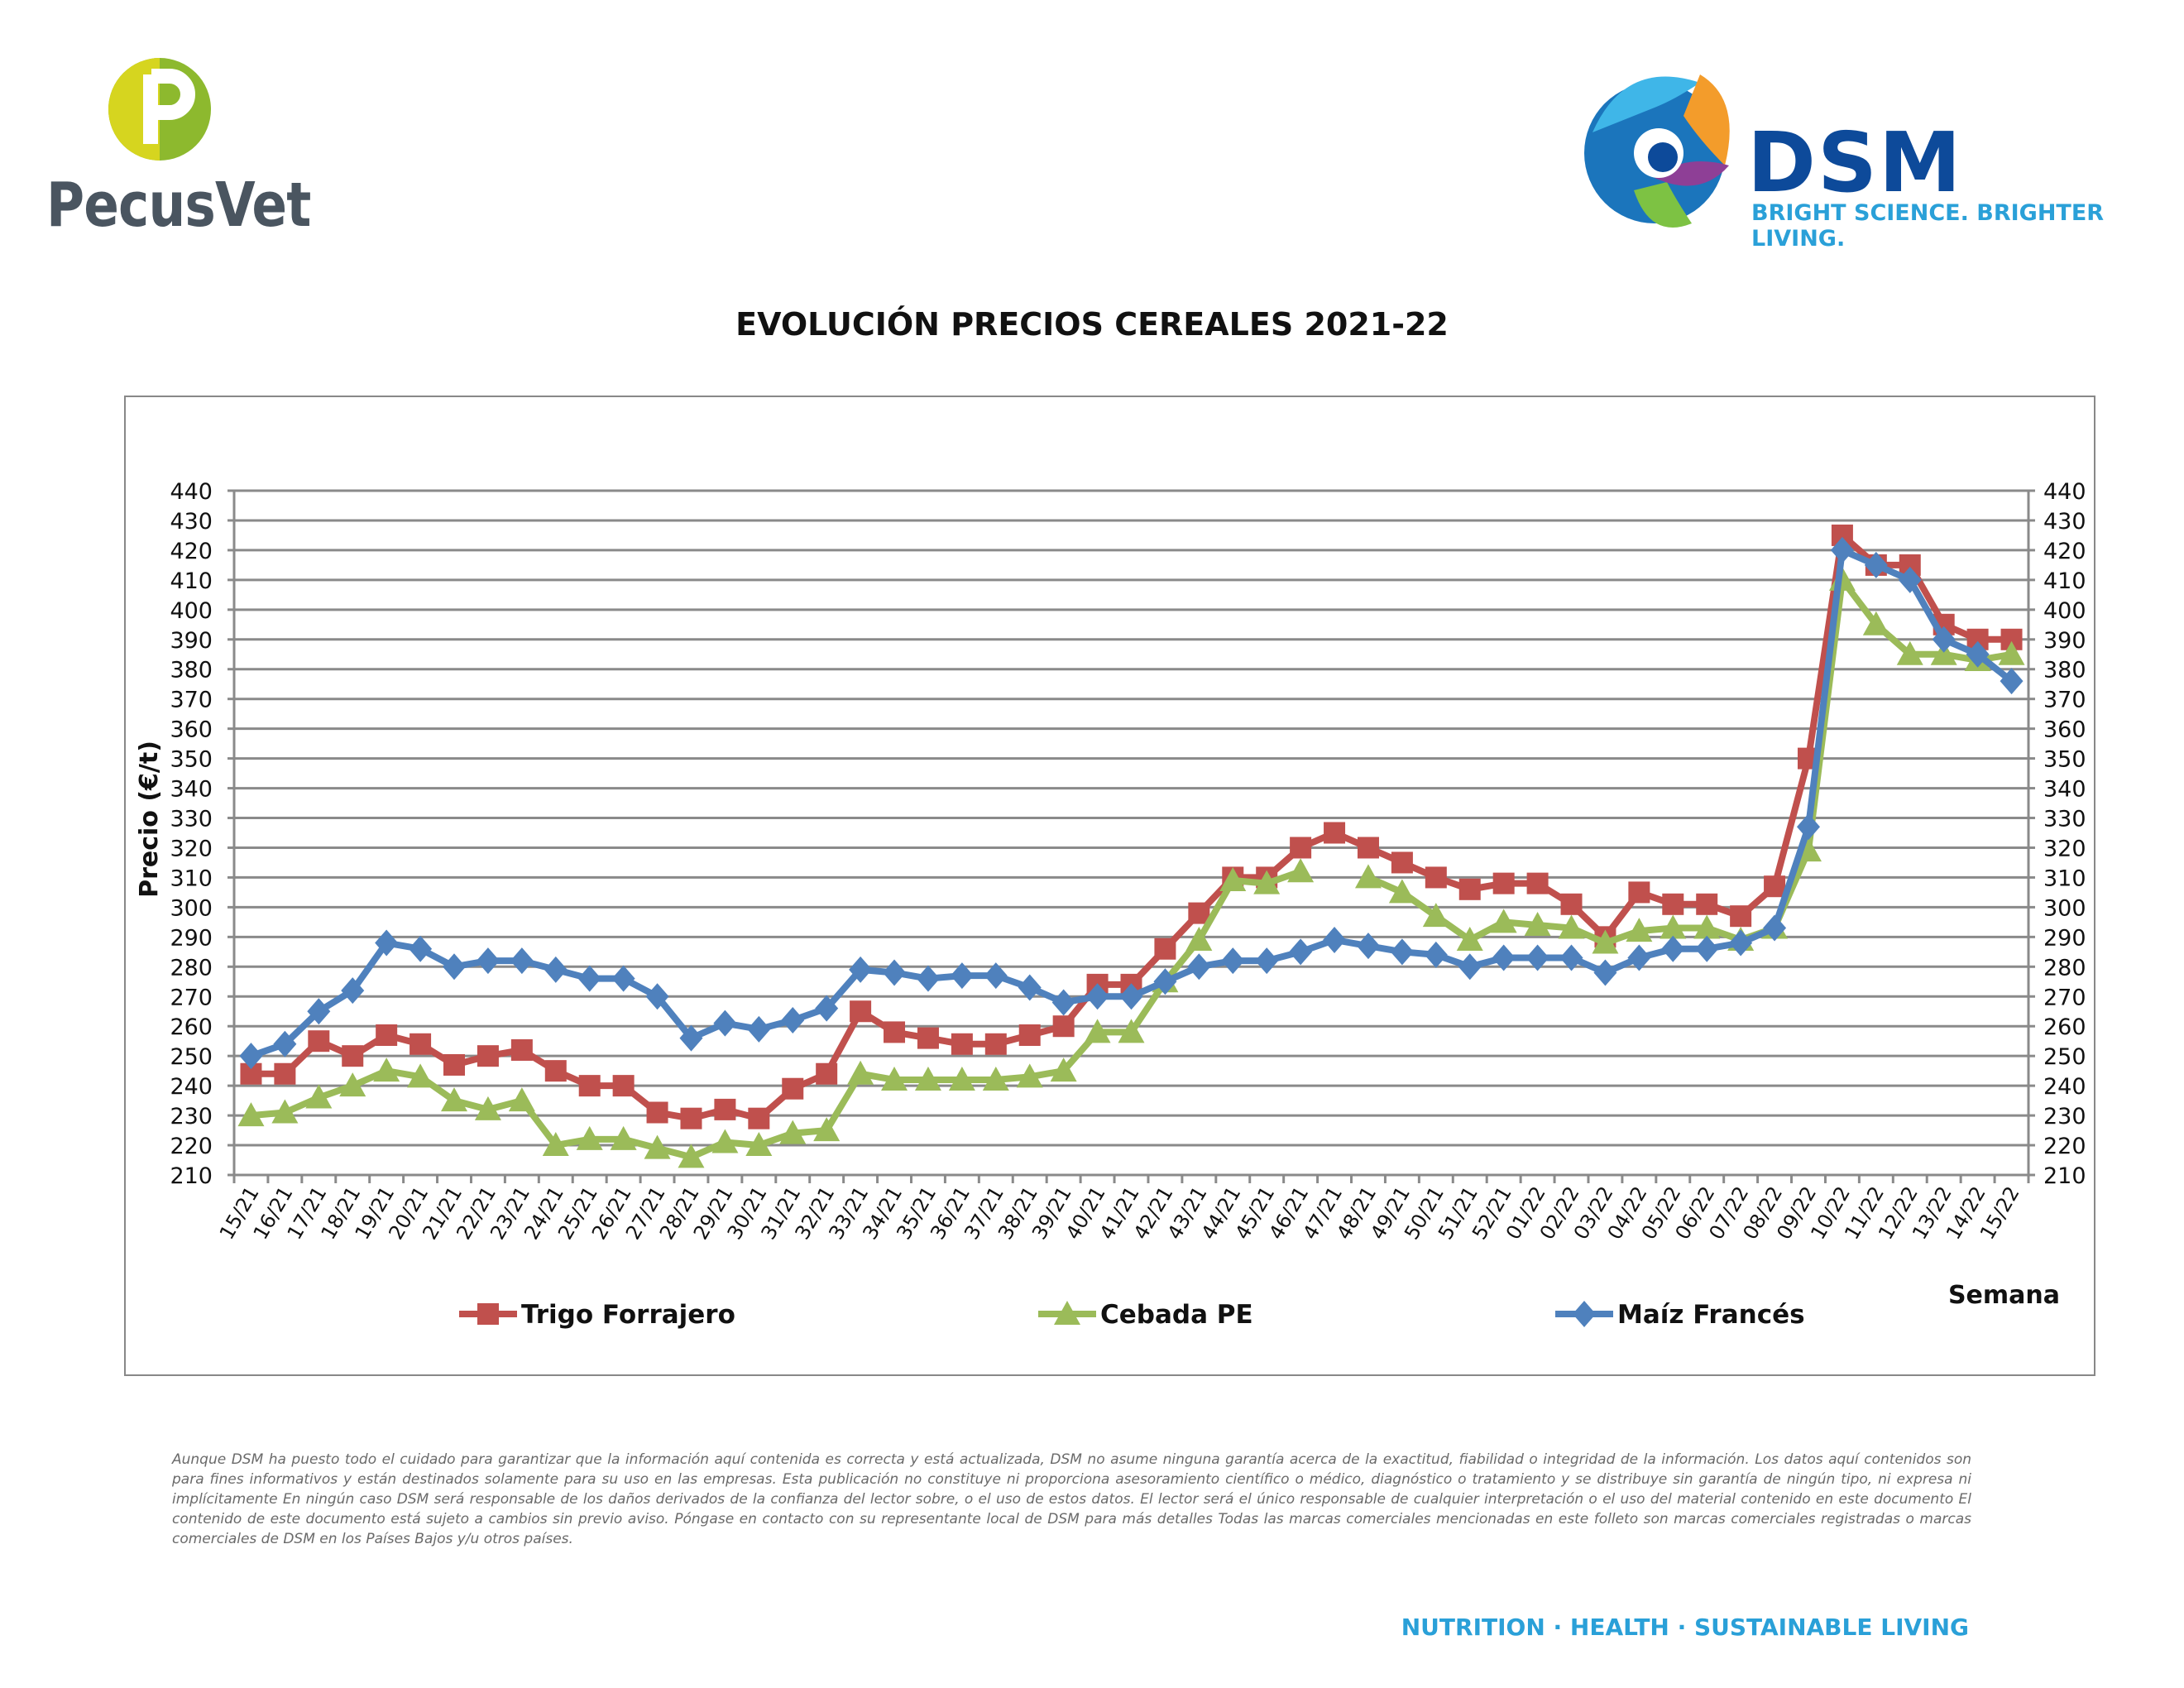  I want to click on y-tick-label-left: 350, so click(191, 760).